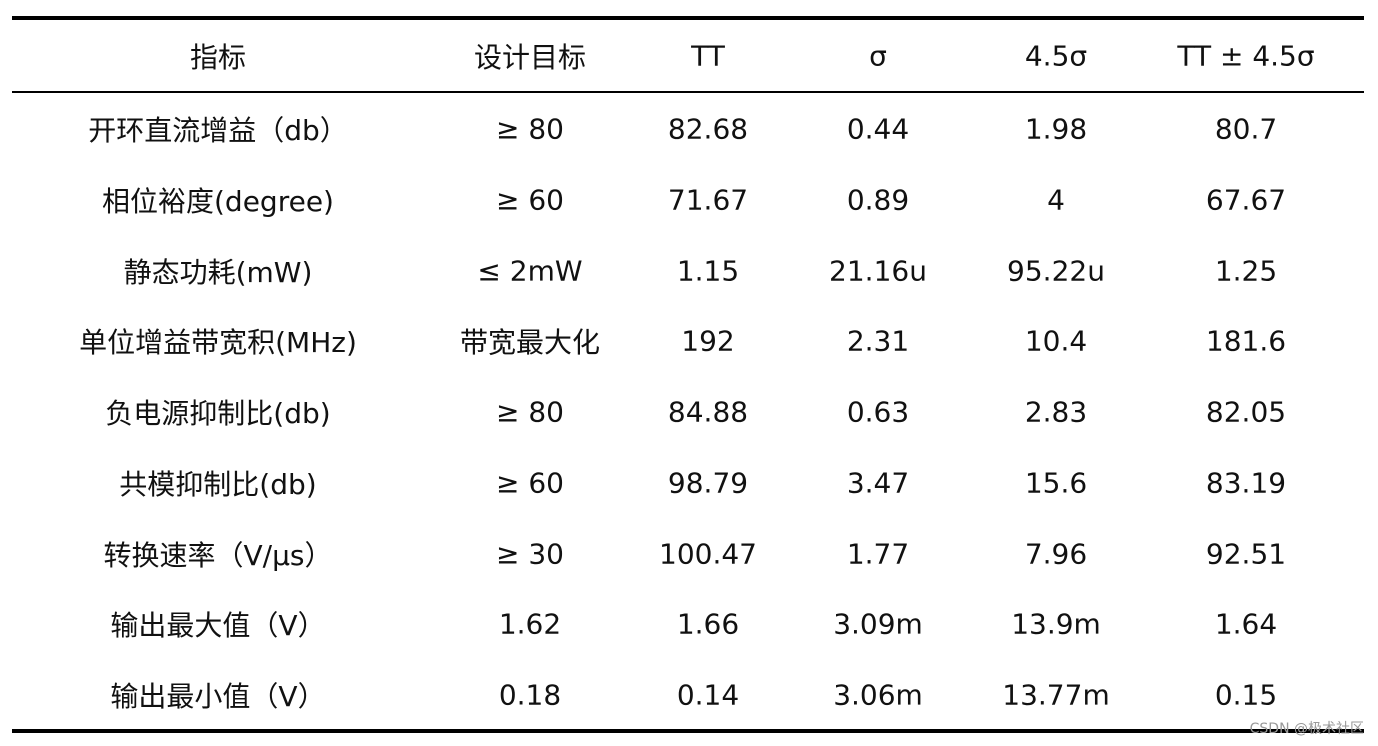 The height and width of the screenshot is (746, 1378). What do you see at coordinates (1056, 553) in the screenshot?
I see `table-cell: 7.96` at bounding box center [1056, 553].